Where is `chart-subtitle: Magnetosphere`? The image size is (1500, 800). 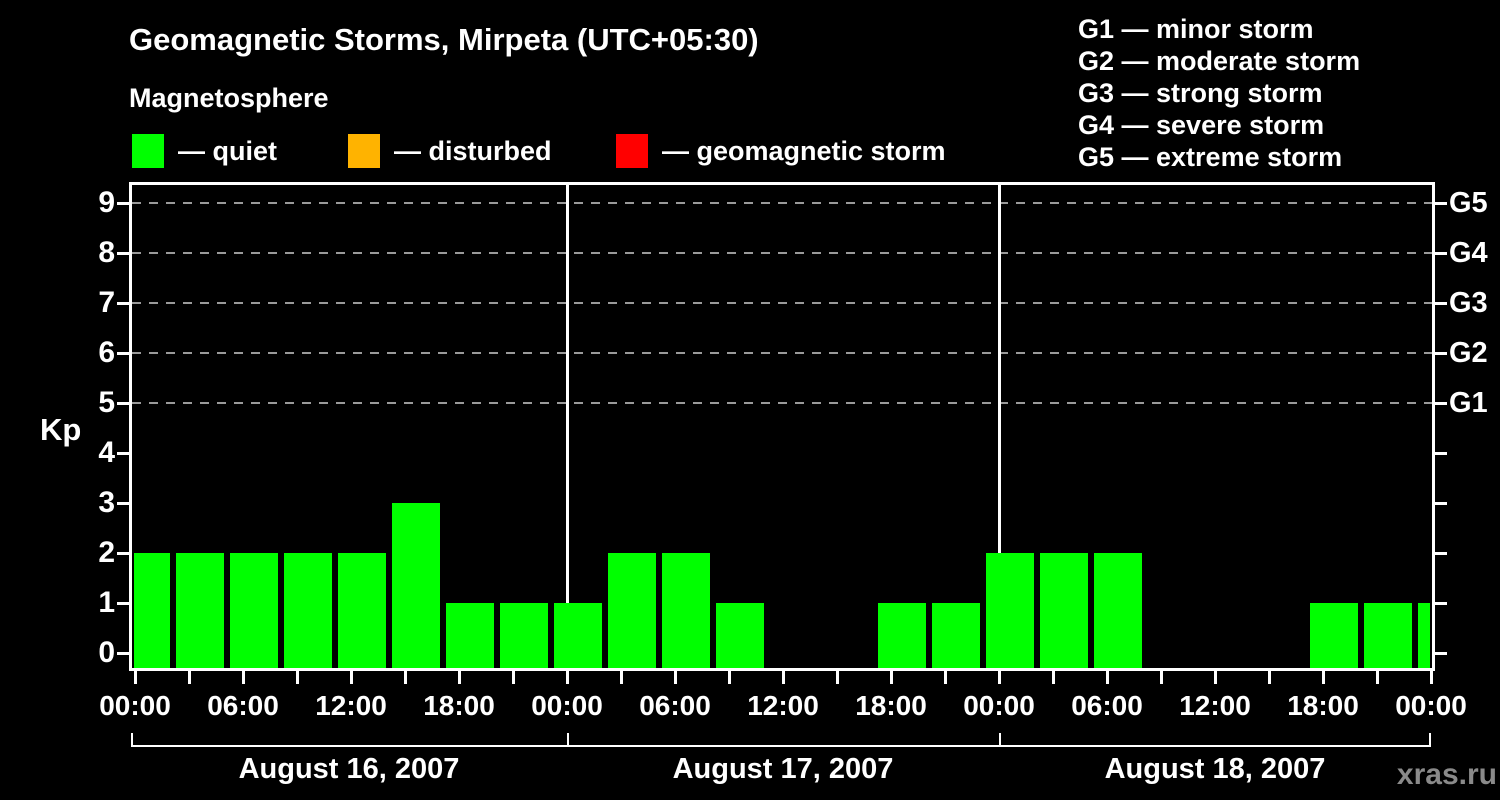
chart-subtitle: Magnetosphere is located at coordinates (229, 98).